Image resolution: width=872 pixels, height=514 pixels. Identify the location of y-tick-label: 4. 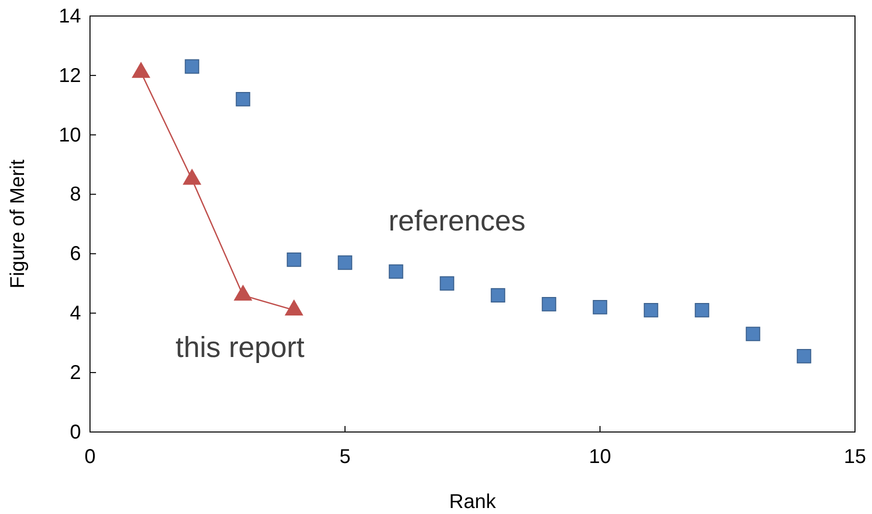
(75, 313).